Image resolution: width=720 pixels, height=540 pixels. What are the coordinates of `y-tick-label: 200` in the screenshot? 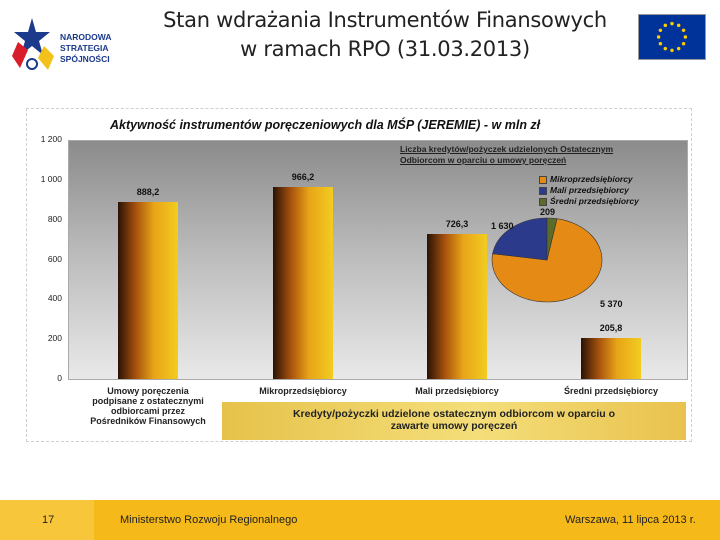 It's located at (54, 338).